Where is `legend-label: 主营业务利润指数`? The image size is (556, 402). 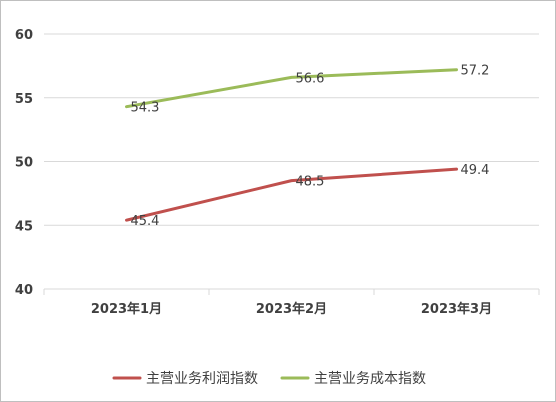
legend-label: 主营业务利润指数 is located at coordinates (202, 379).